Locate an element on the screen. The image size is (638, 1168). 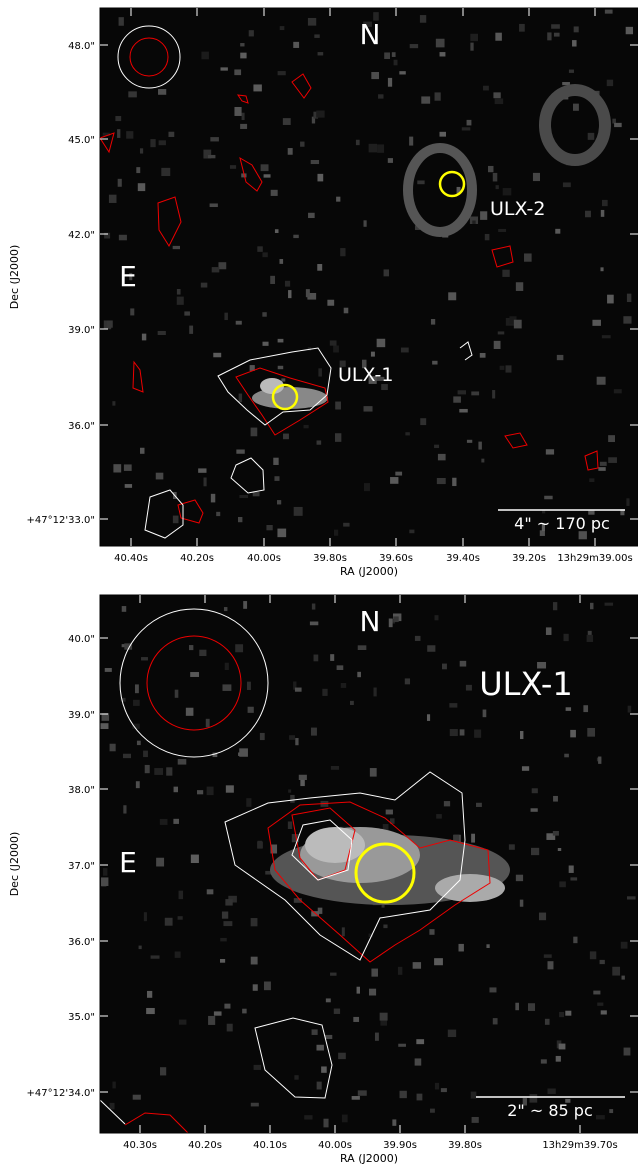
y-tick-label: 38.0" is located at coordinates (81, 790).